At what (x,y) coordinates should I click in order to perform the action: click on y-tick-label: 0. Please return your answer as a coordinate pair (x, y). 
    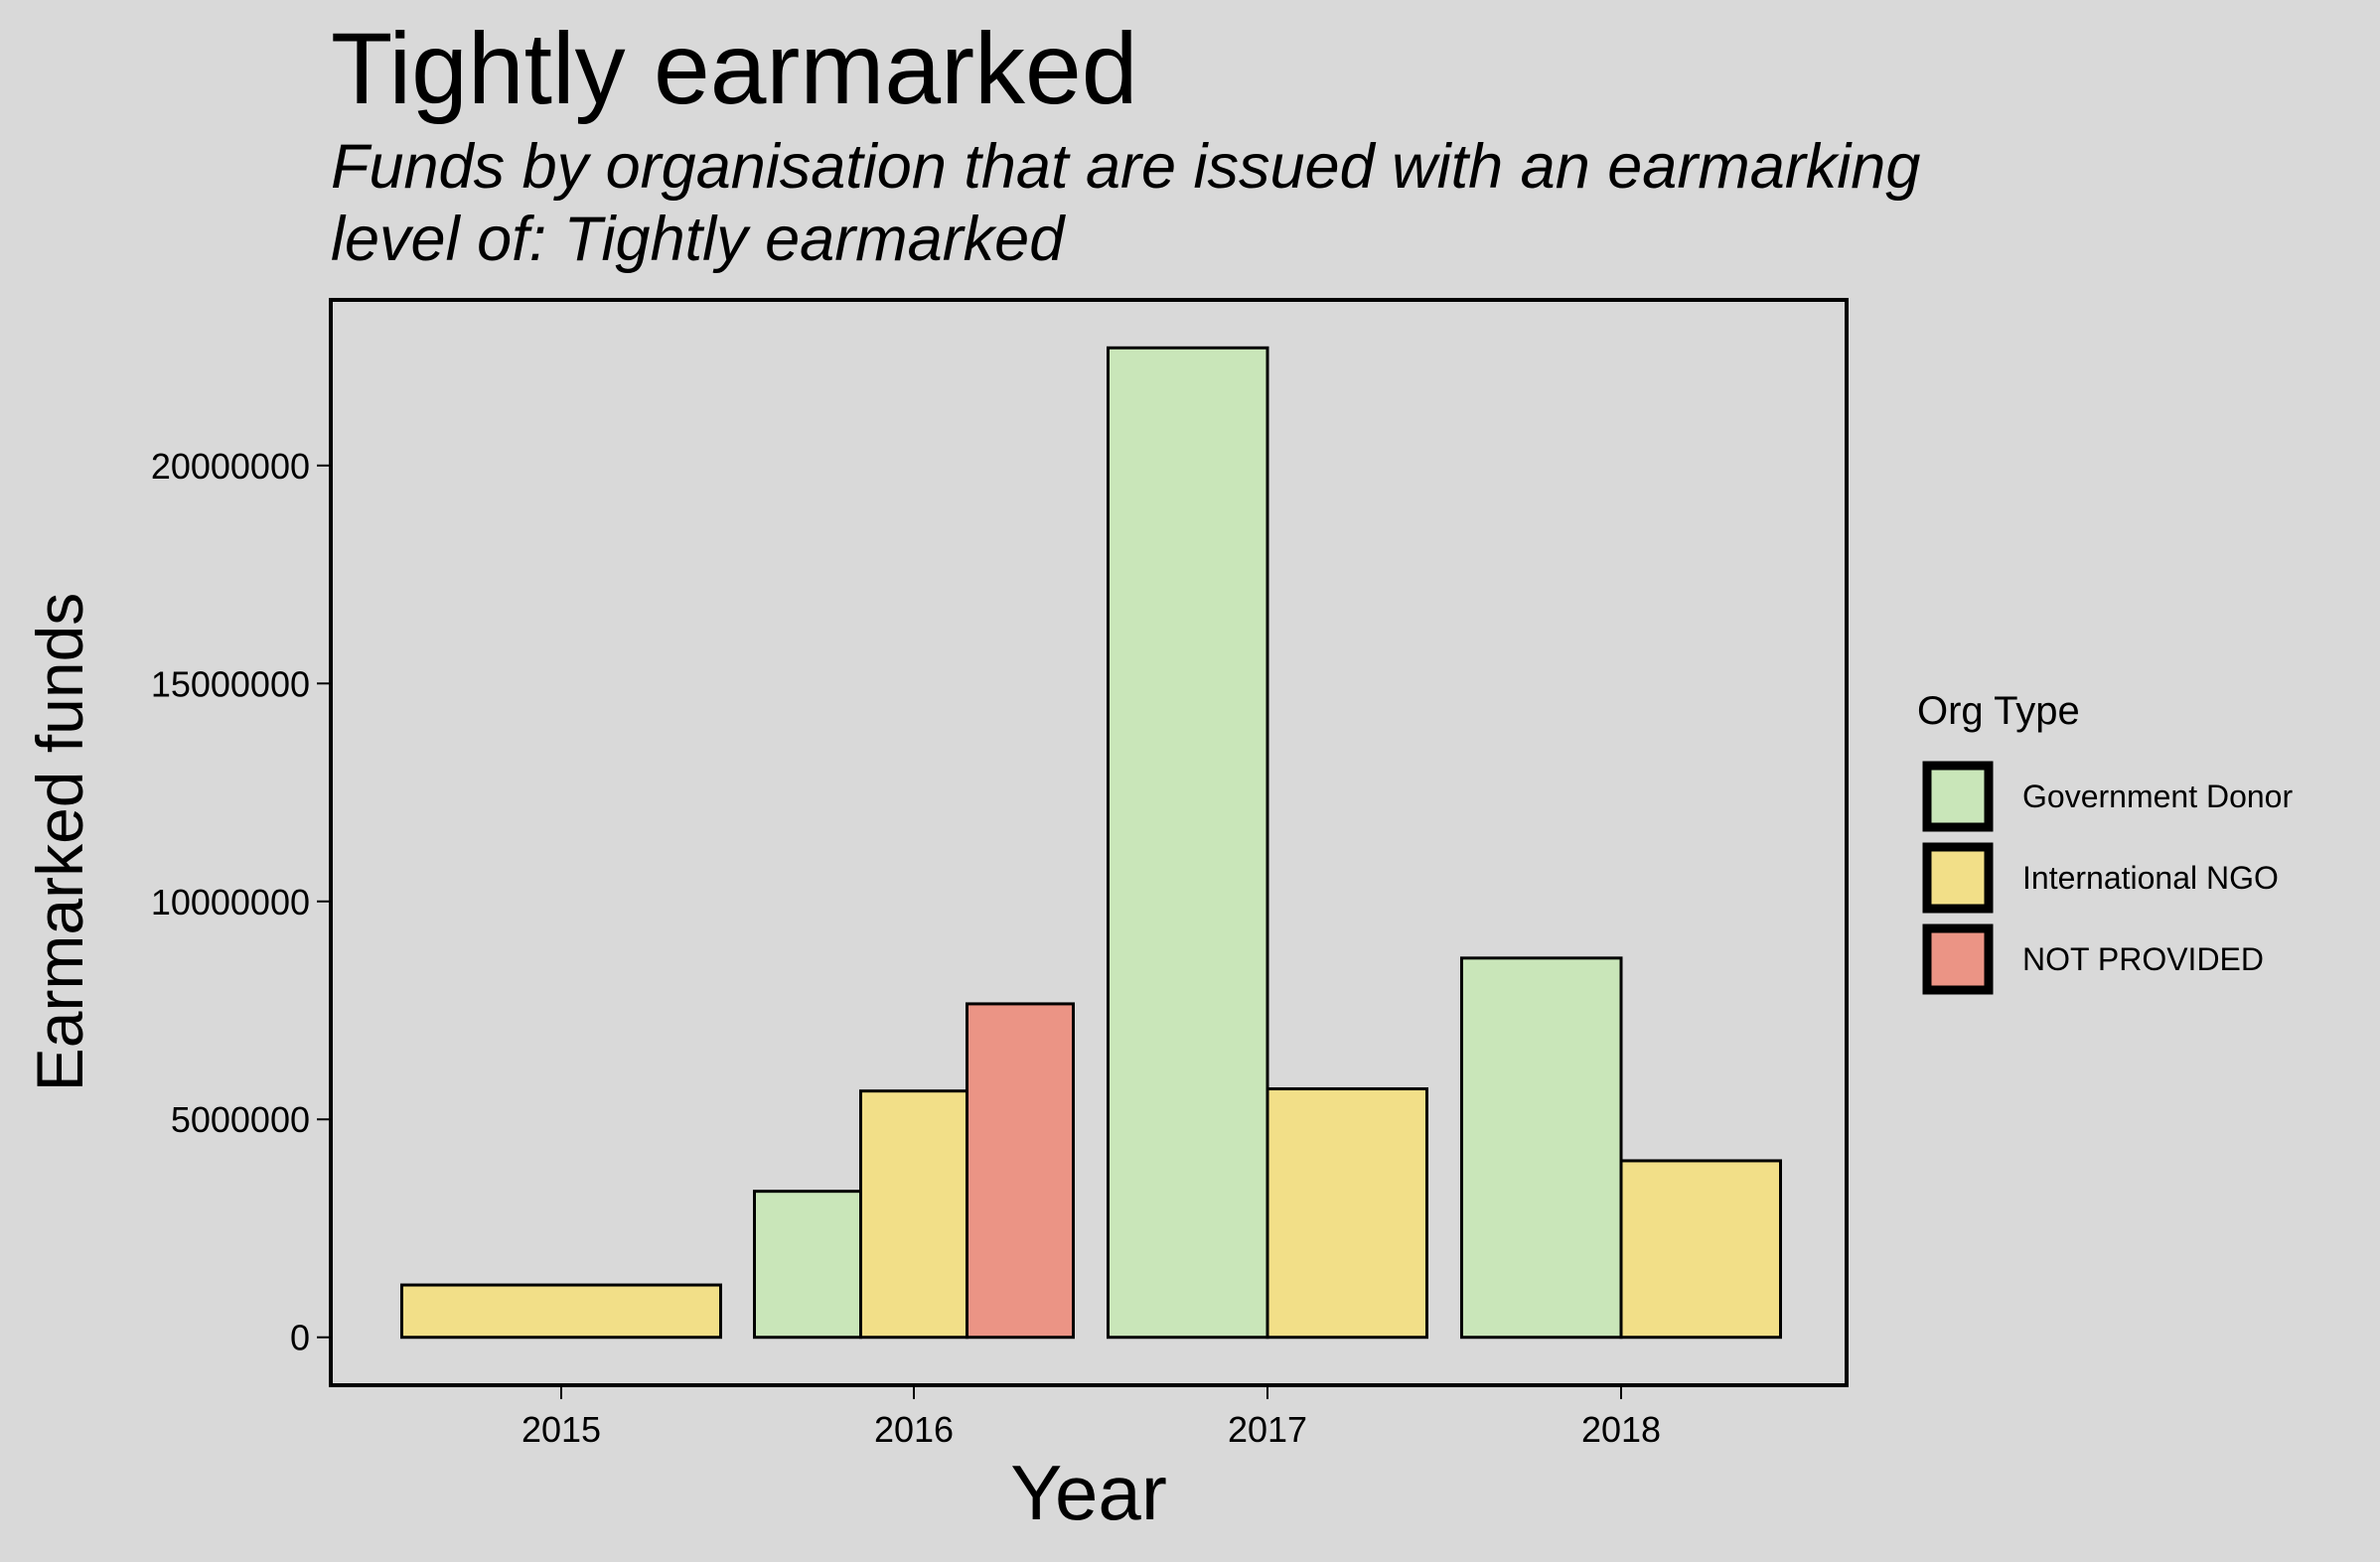
    Looking at the image, I should click on (300, 1338).